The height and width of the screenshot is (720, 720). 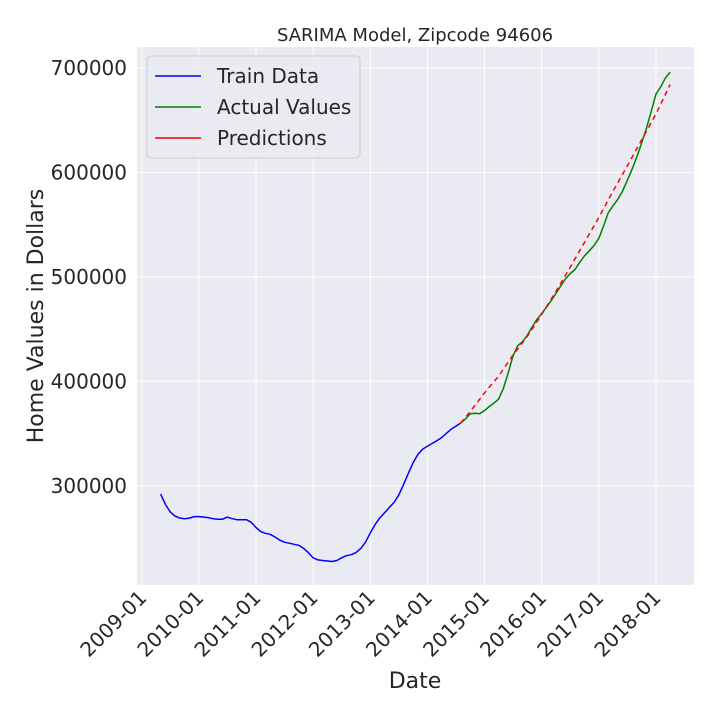 What do you see at coordinates (565, 254) in the screenshot?
I see `series-predictions` at bounding box center [565, 254].